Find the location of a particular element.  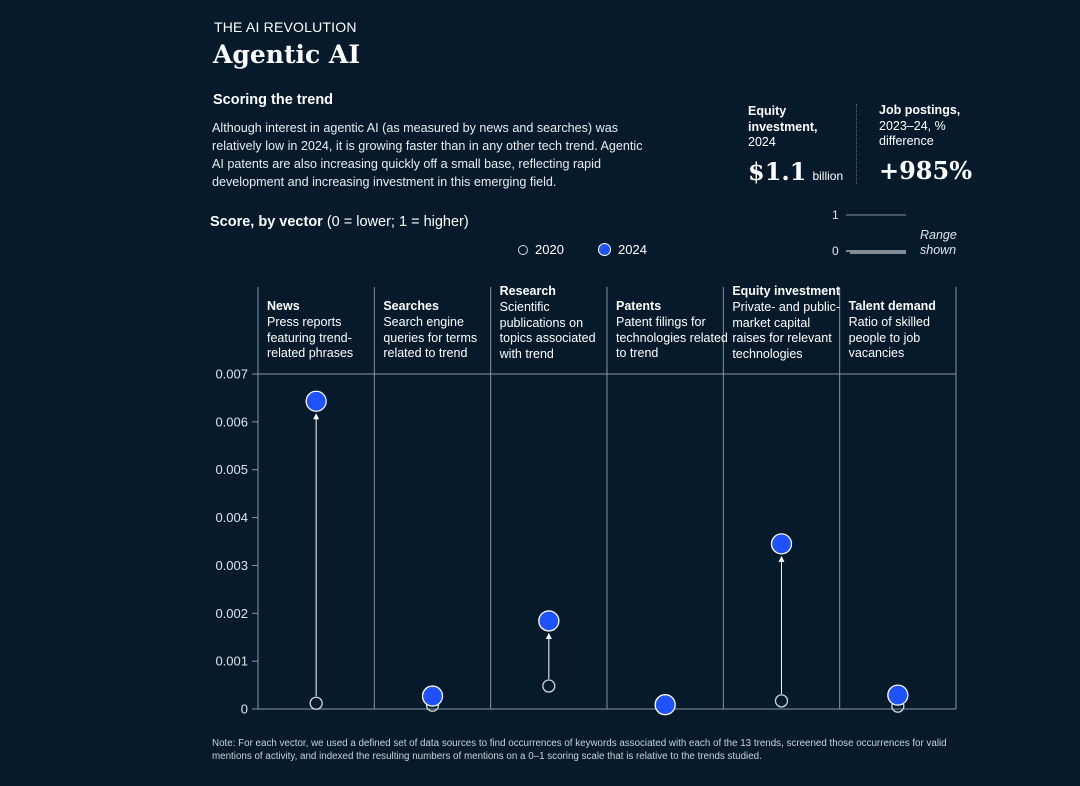

chart-heading-rest: (0 = lower; 1 = higher) is located at coordinates (395, 222).